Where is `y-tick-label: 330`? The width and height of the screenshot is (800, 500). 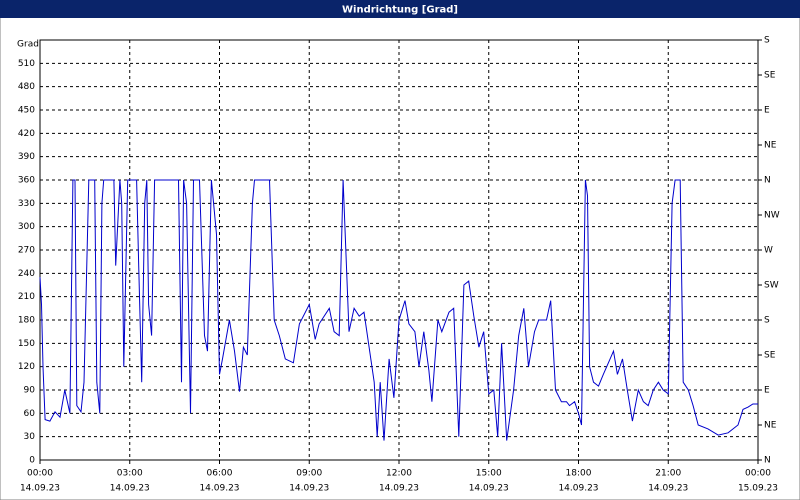
y-tick-label: 330 is located at coordinates (26, 204).